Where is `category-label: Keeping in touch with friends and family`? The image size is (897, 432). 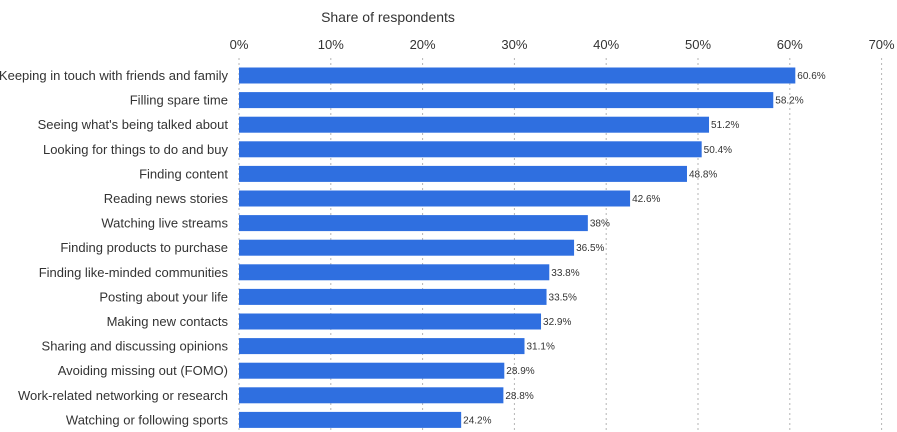 category-label: Keeping in touch with friends and family is located at coordinates (114, 75).